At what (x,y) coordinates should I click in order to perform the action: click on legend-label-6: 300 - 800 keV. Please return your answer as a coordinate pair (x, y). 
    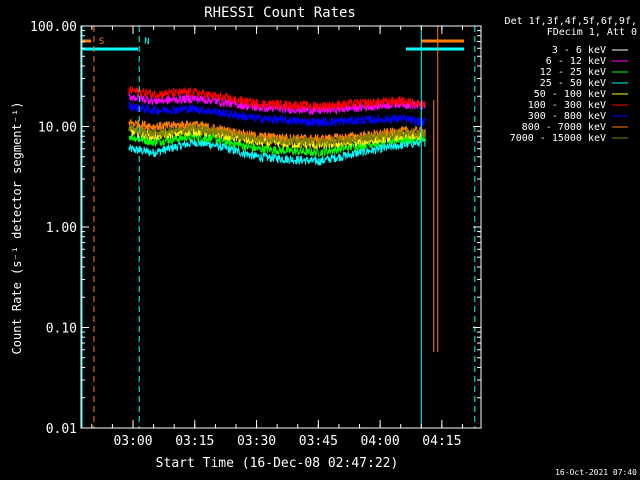
    Looking at the image, I should click on (567, 116).